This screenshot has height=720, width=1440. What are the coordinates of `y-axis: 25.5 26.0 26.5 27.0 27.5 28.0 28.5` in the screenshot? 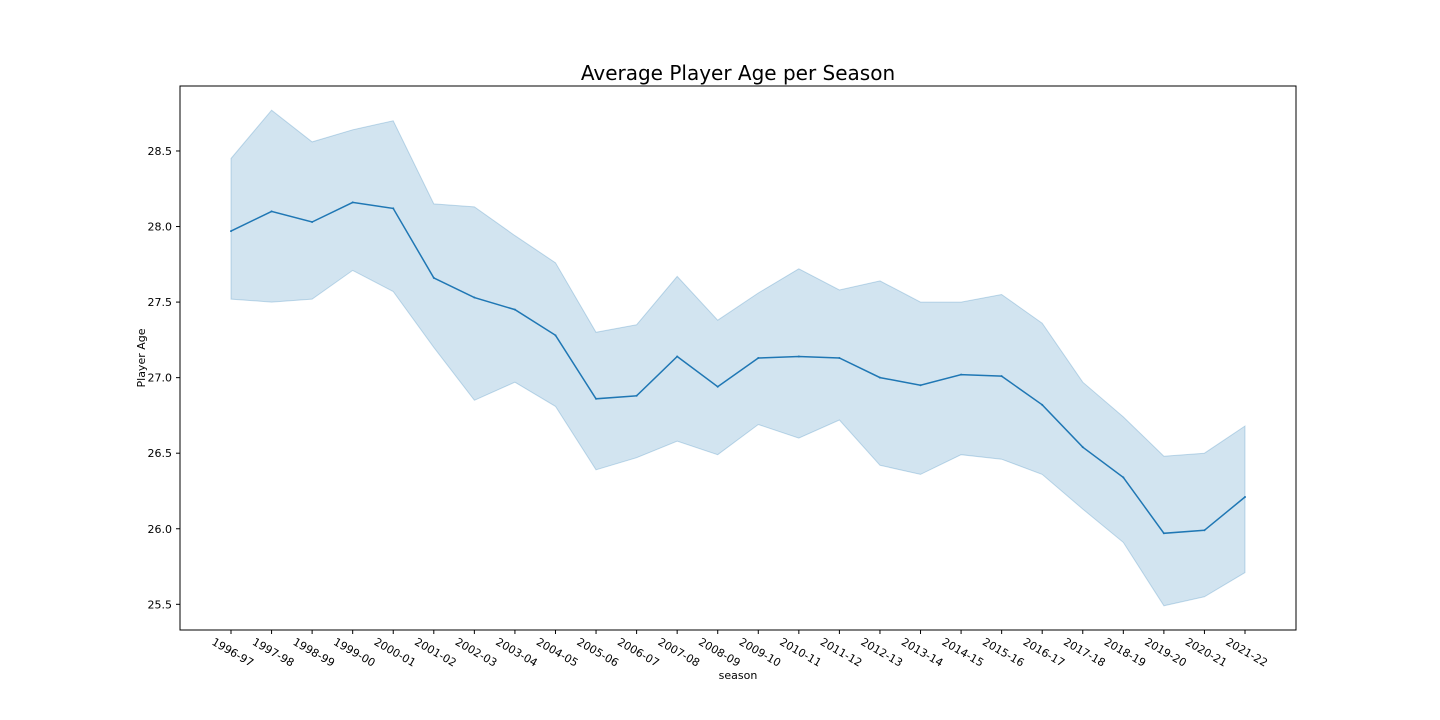 It's located at (164, 378).